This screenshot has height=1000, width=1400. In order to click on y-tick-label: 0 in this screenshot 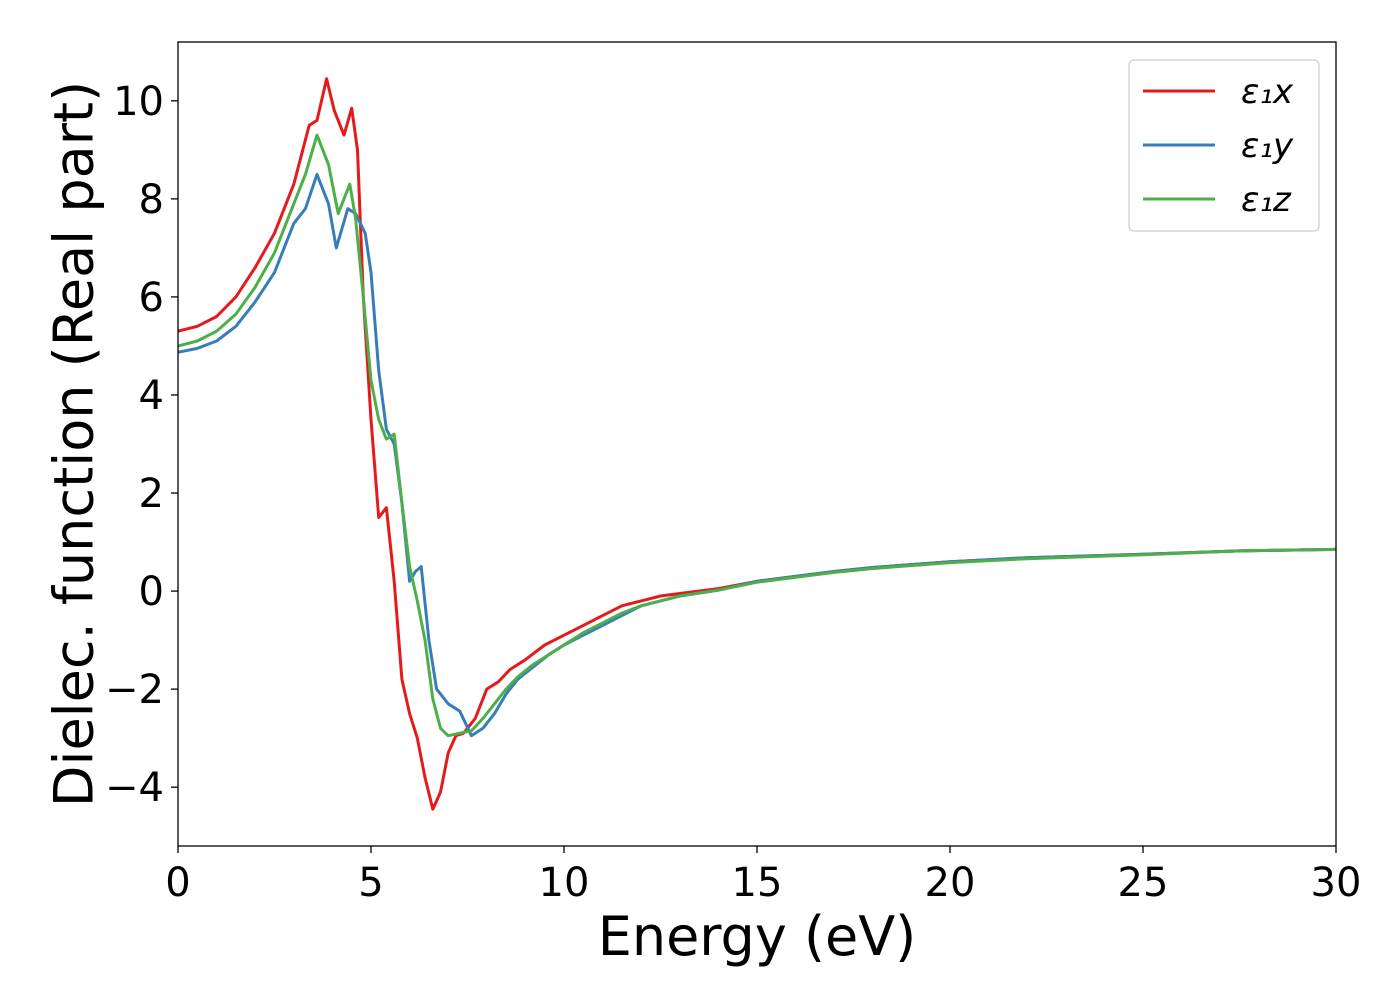, I will do `click(151, 592)`.